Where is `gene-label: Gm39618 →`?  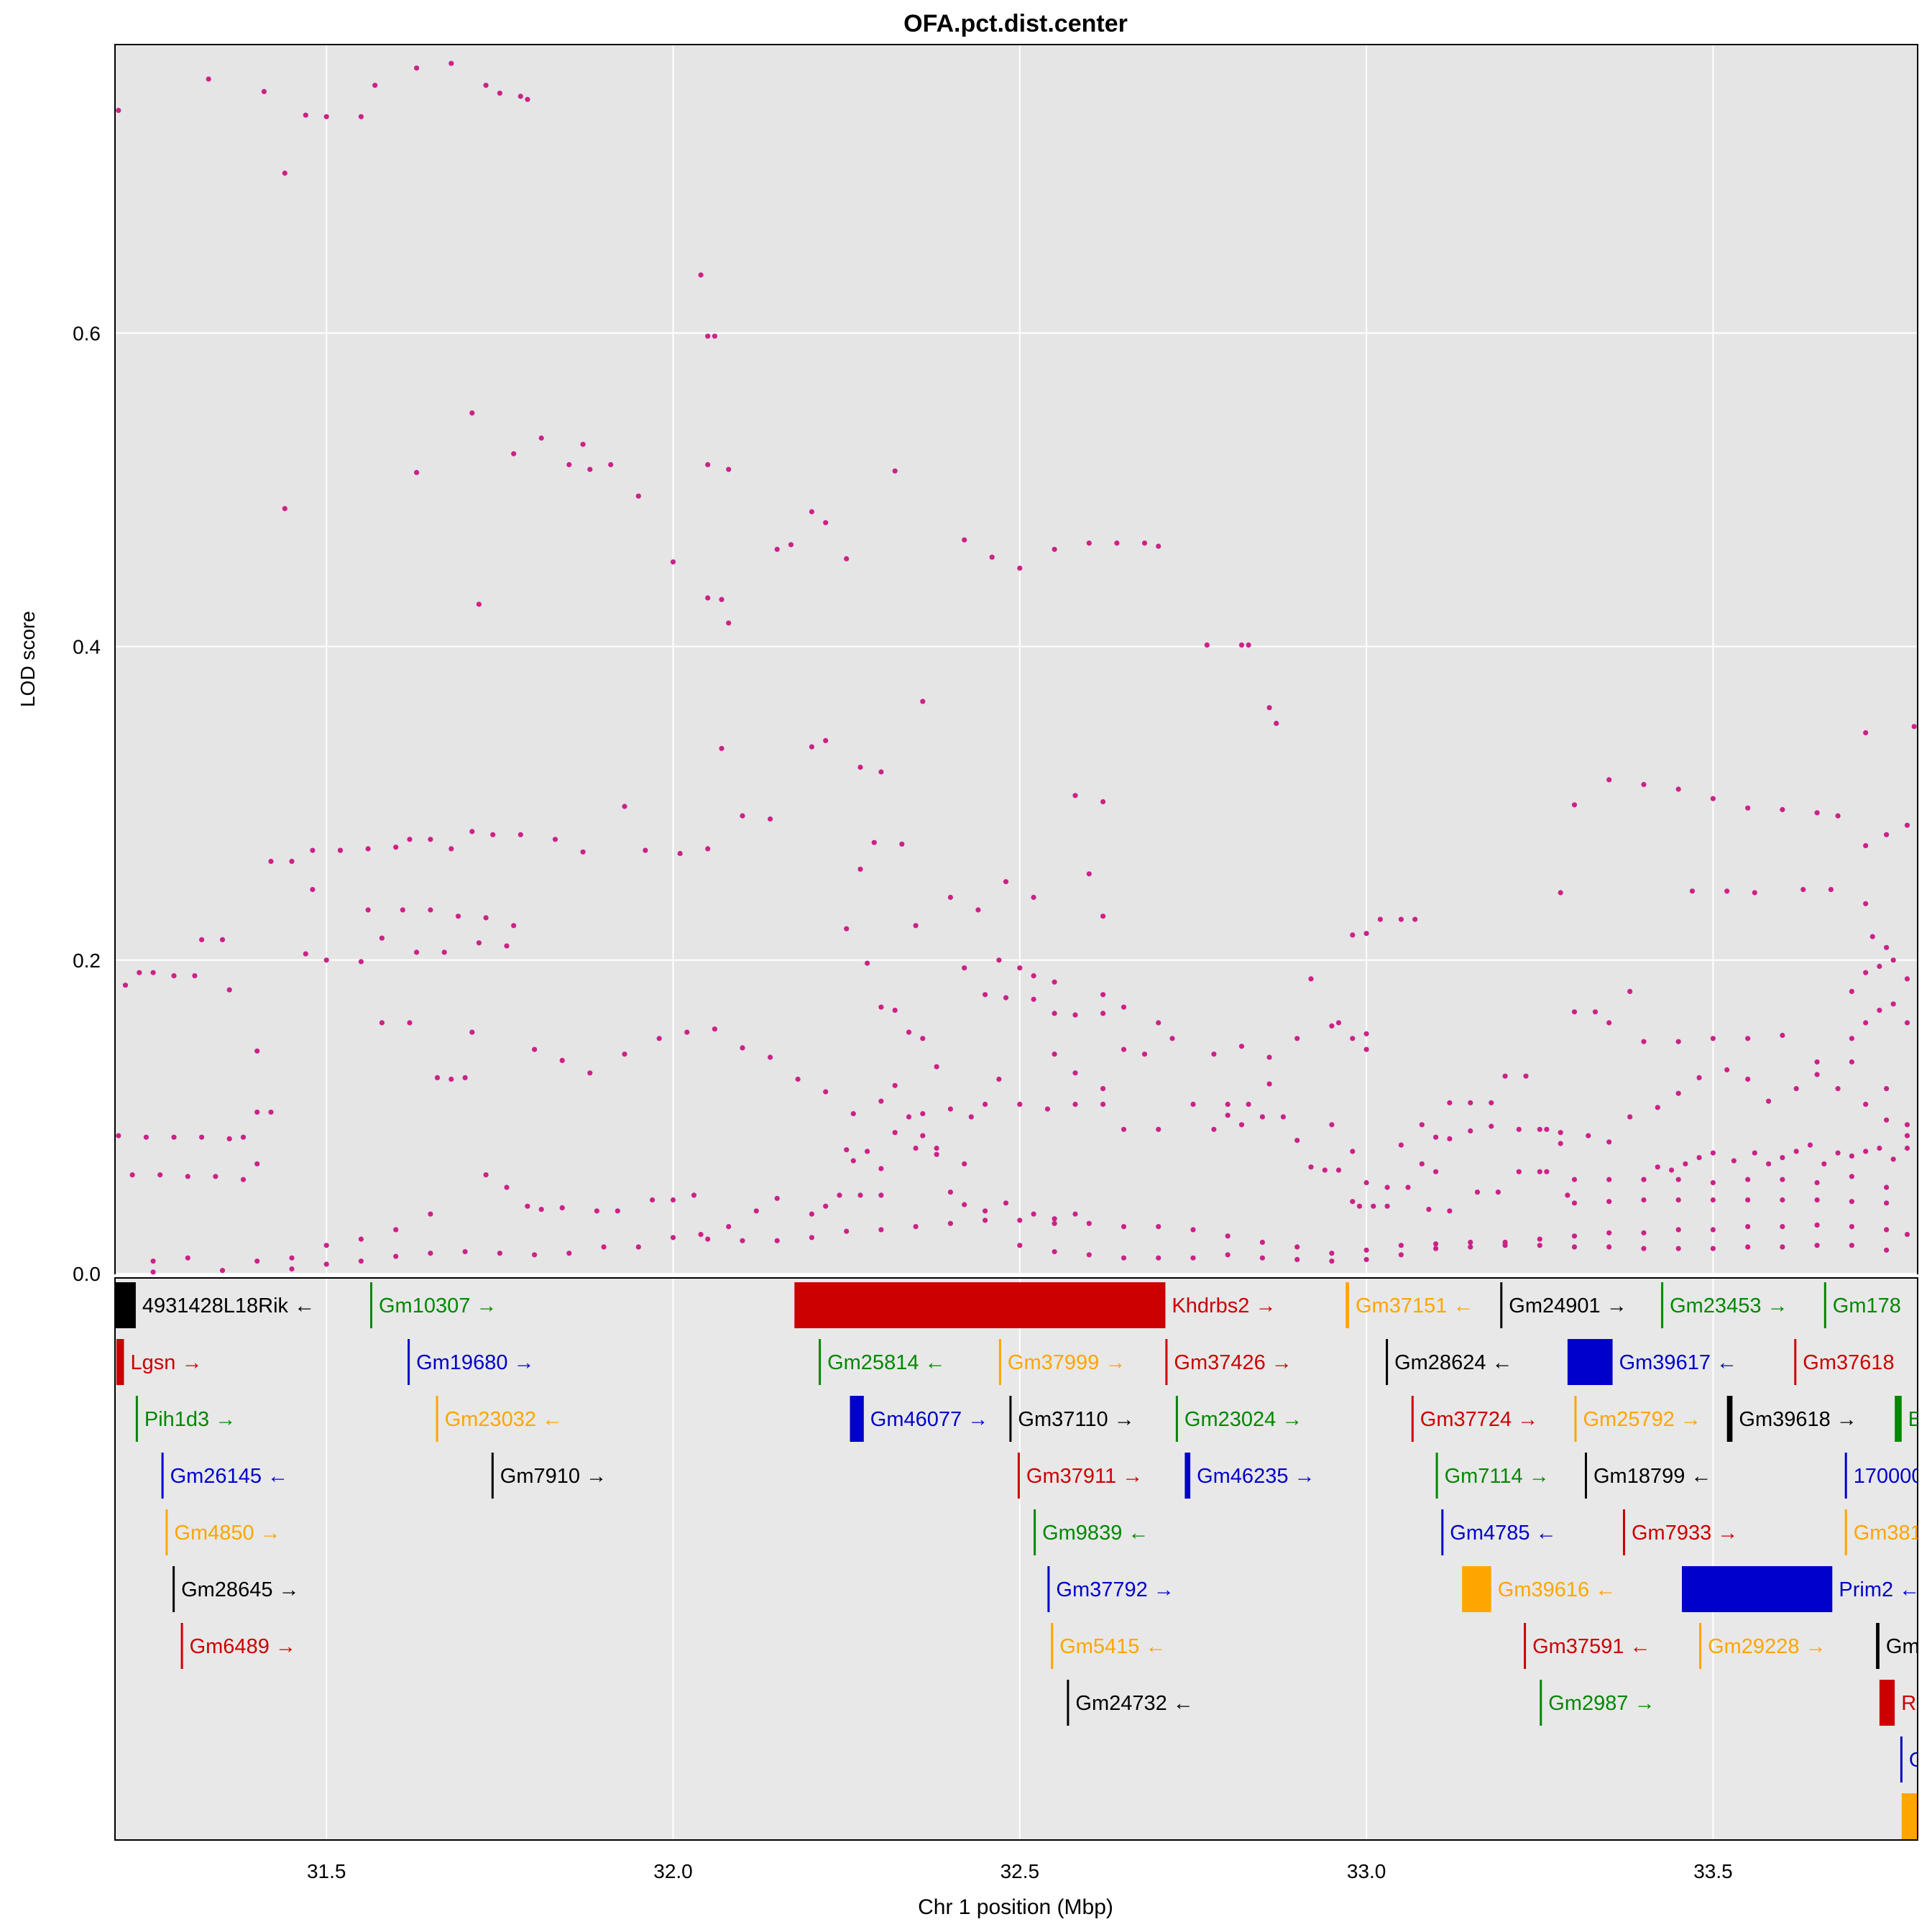 gene-label: Gm39618 → is located at coordinates (1798, 1419).